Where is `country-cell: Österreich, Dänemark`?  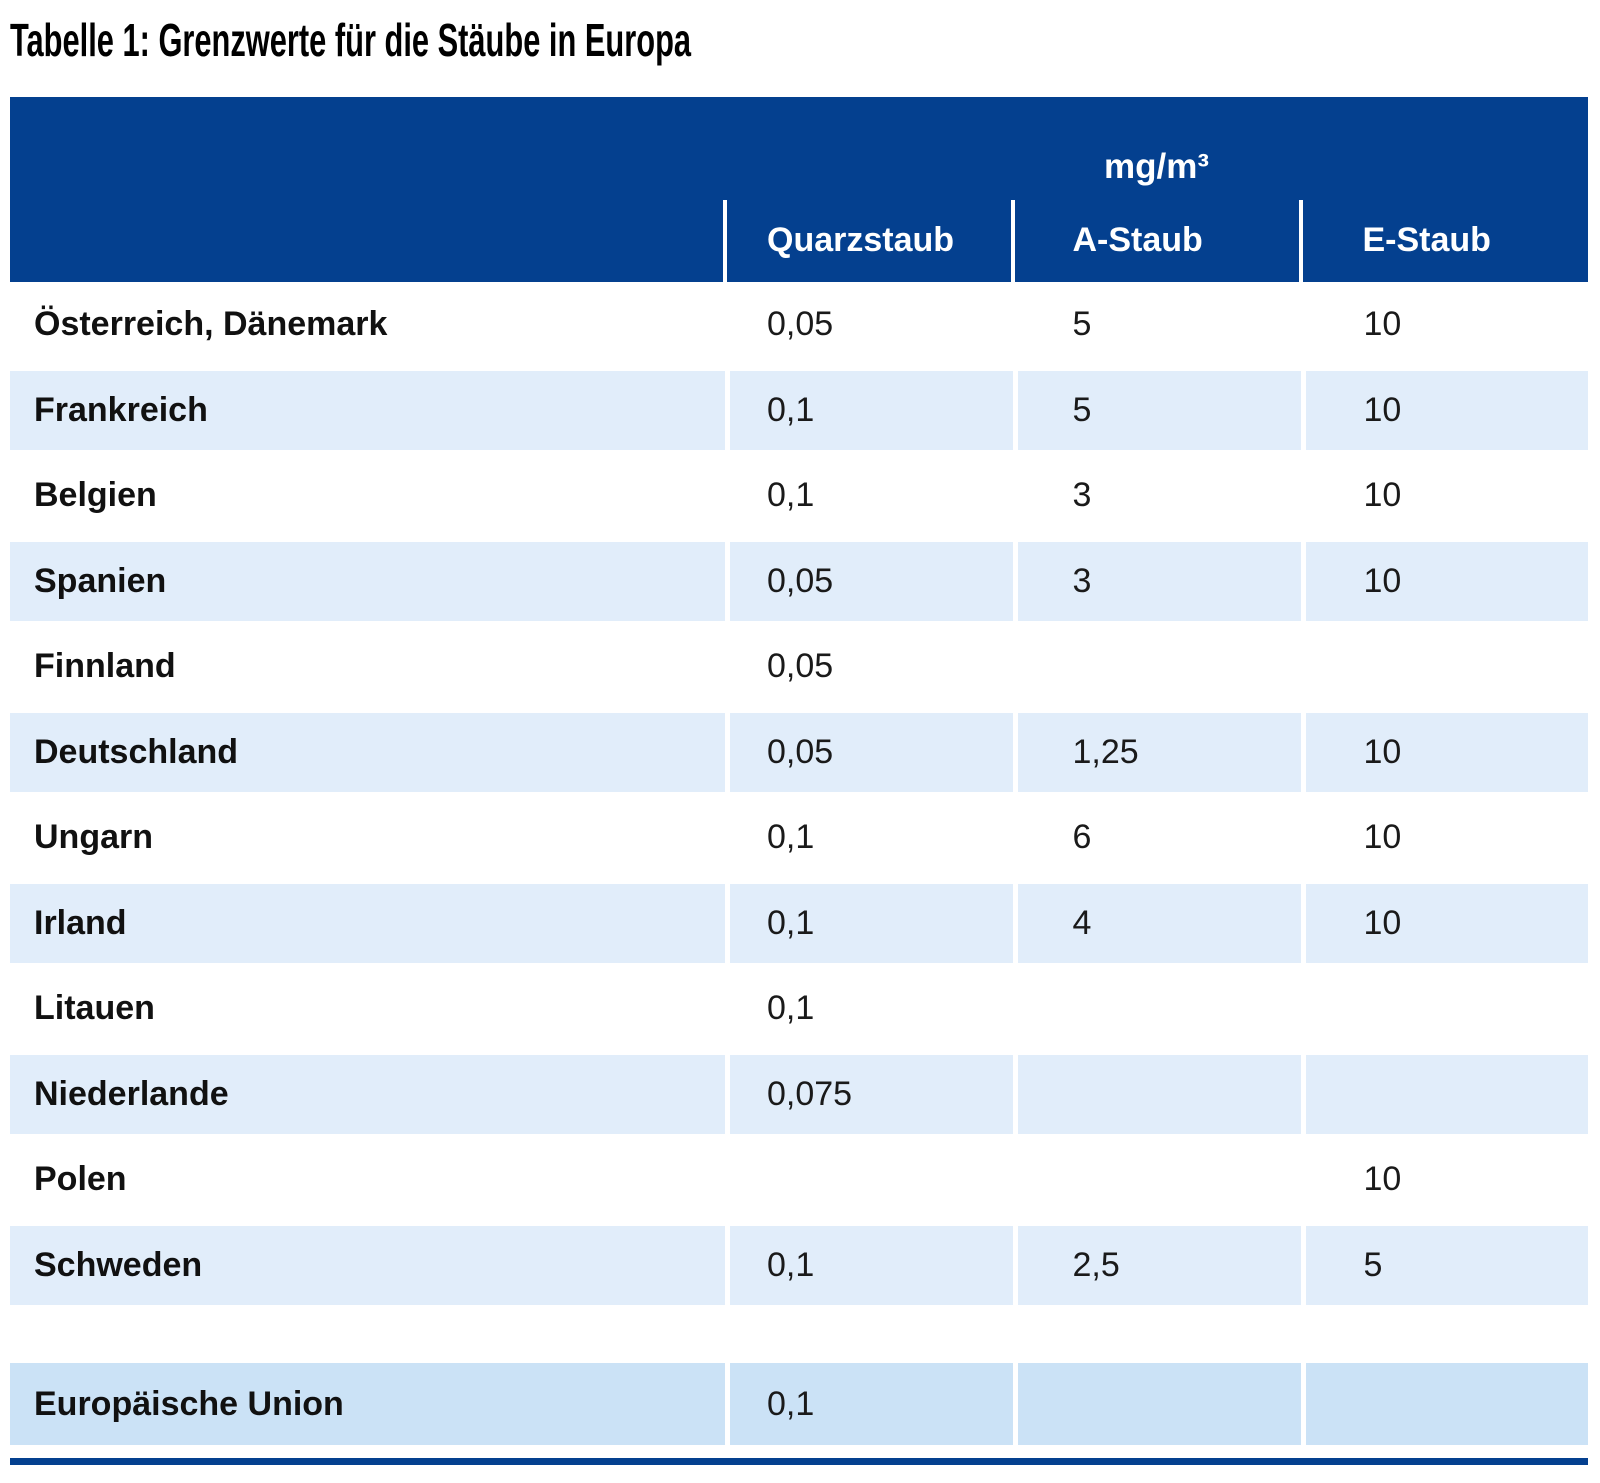
country-cell: Österreich, Dänemark is located at coordinates (211, 324).